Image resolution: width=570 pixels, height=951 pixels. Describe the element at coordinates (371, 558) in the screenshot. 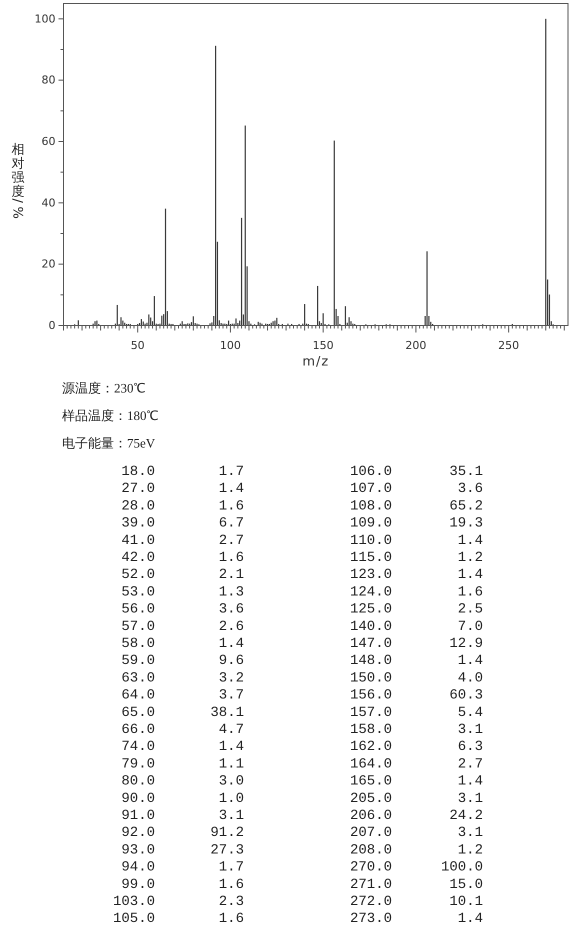

I see `category-label: 115.0` at that location.